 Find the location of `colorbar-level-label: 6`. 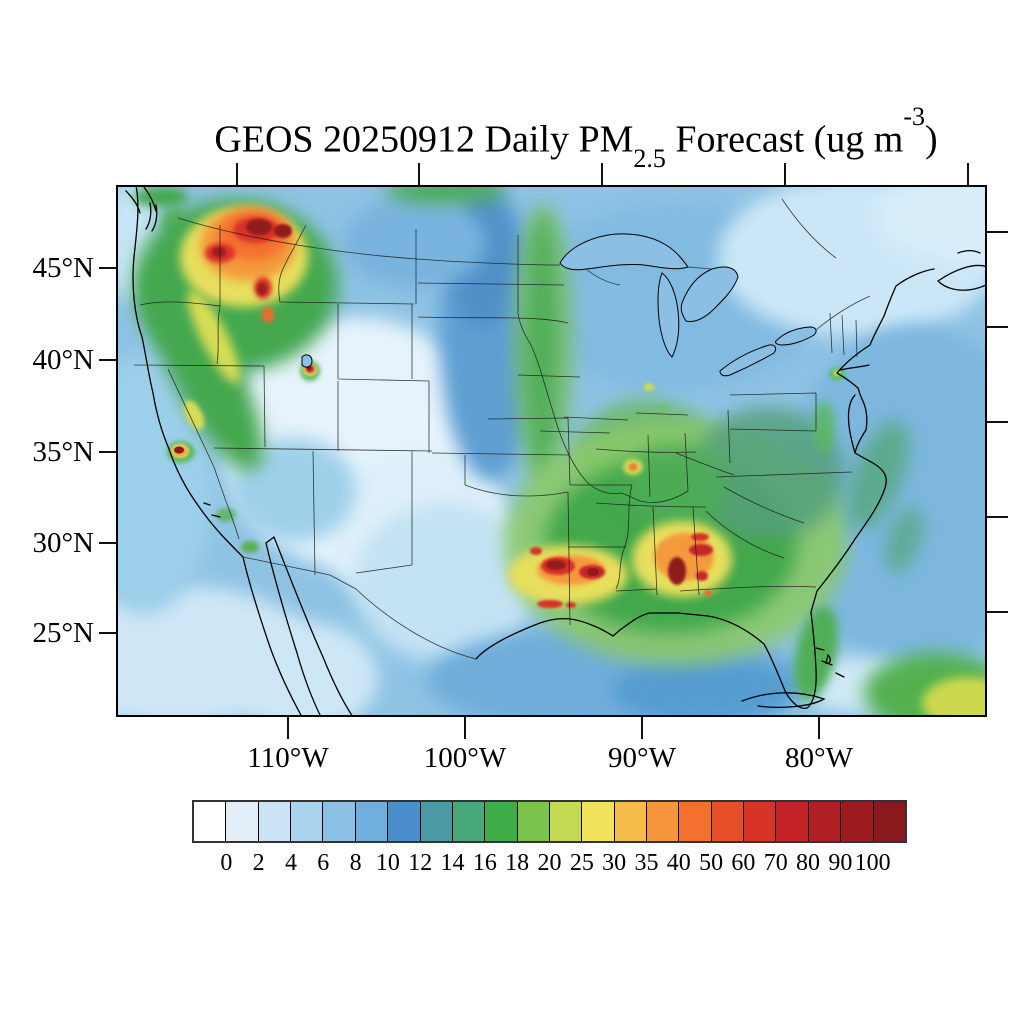

colorbar-level-label: 6 is located at coordinates (323, 863).